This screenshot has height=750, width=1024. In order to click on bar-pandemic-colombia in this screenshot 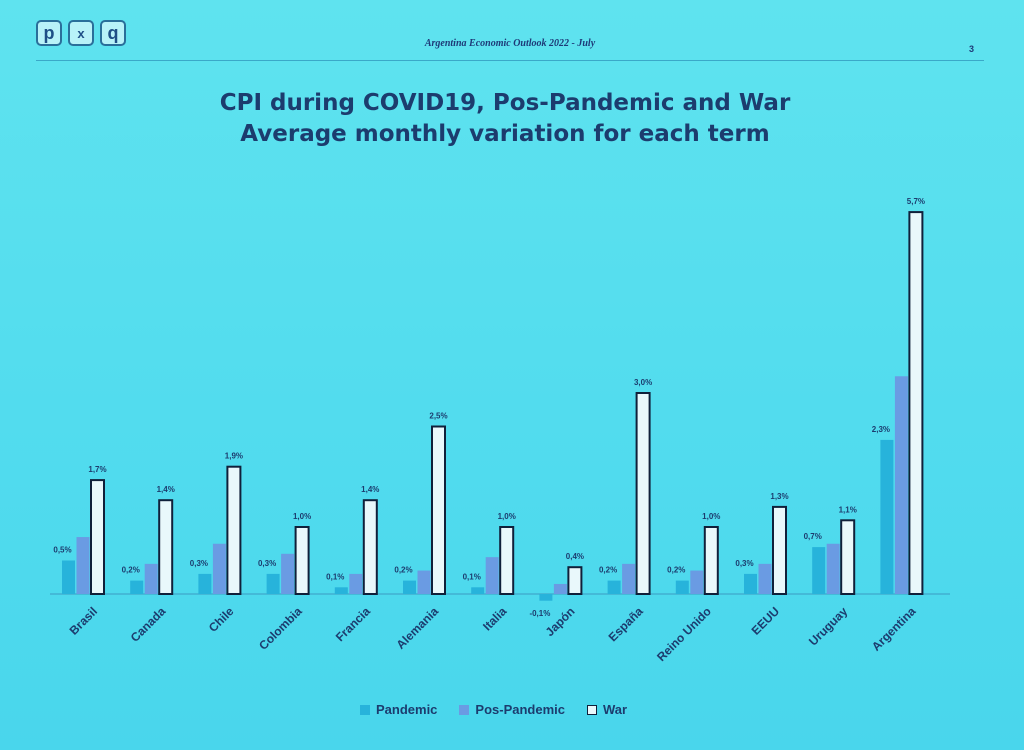, I will do `click(273, 583)`.